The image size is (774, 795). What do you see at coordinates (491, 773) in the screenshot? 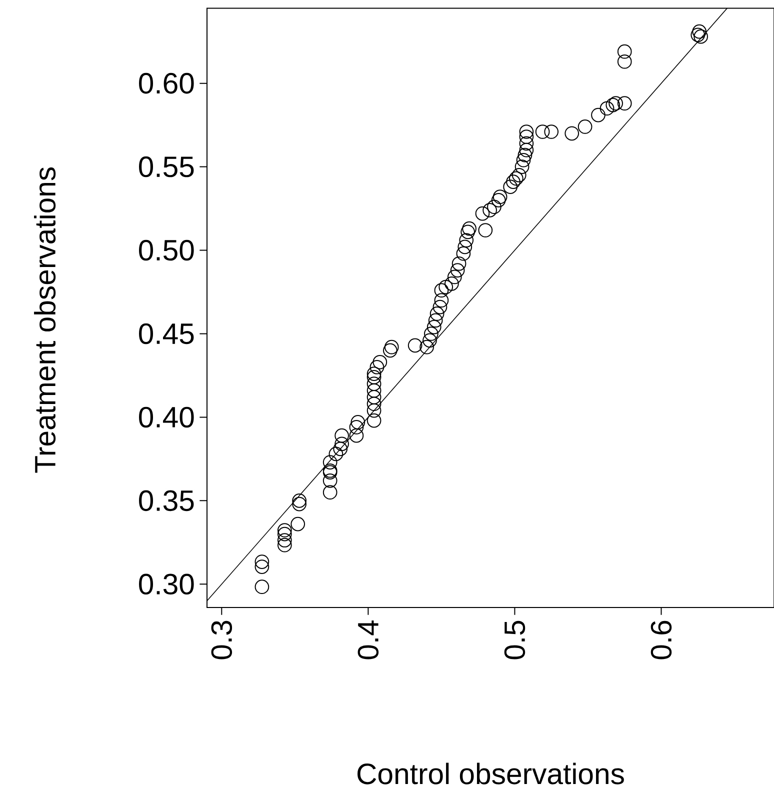
I see `x-axis-title: Control observations` at bounding box center [491, 773].